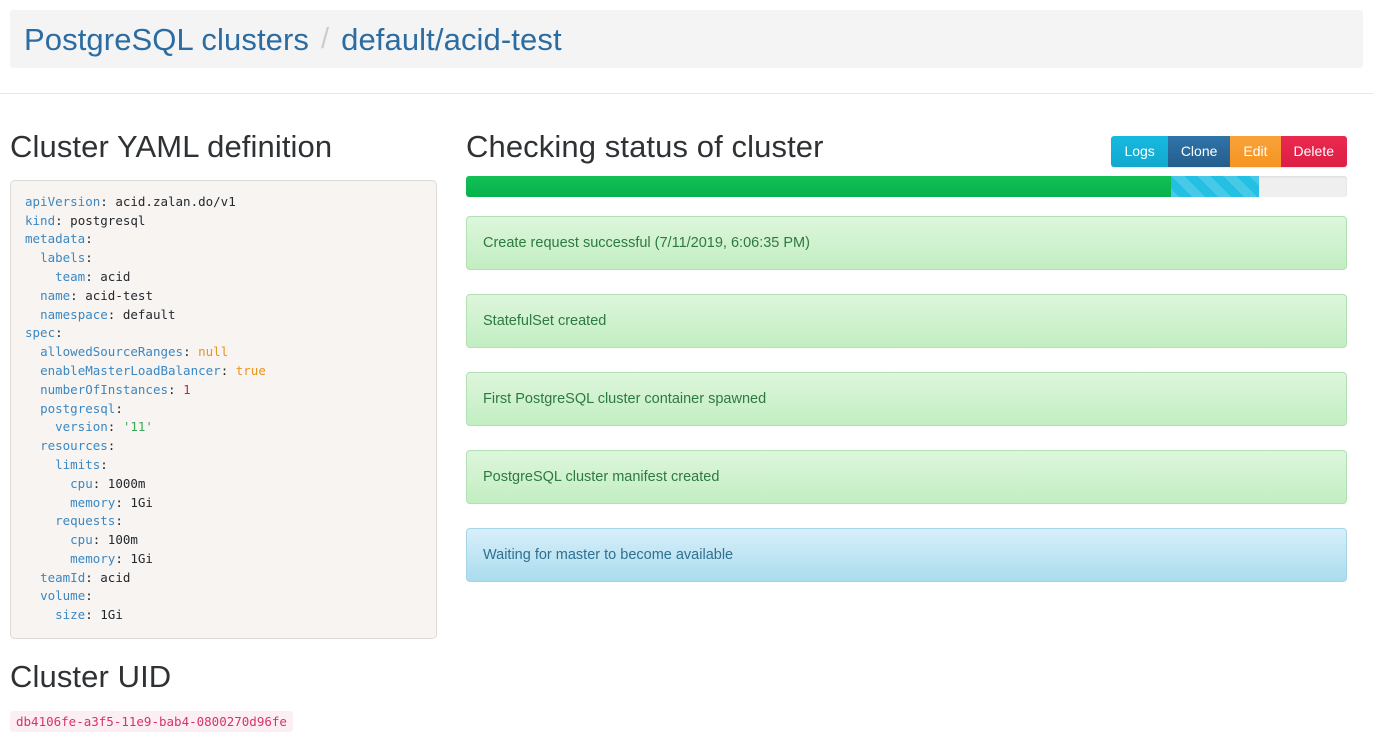 The image size is (1373, 750). Describe the element at coordinates (818, 186) in the screenshot. I see `progress-segment-done` at that location.